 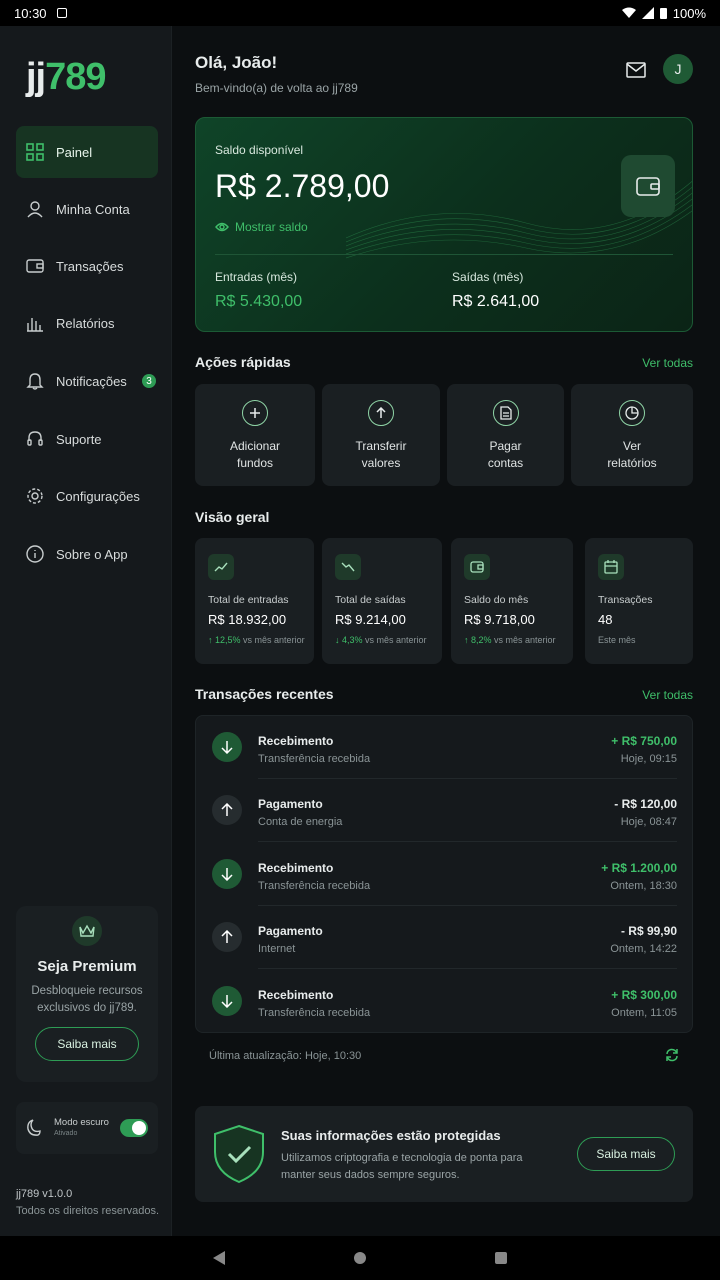 I want to click on premium-learn-more-button: Saiba mais, so click(x=87, y=1044).